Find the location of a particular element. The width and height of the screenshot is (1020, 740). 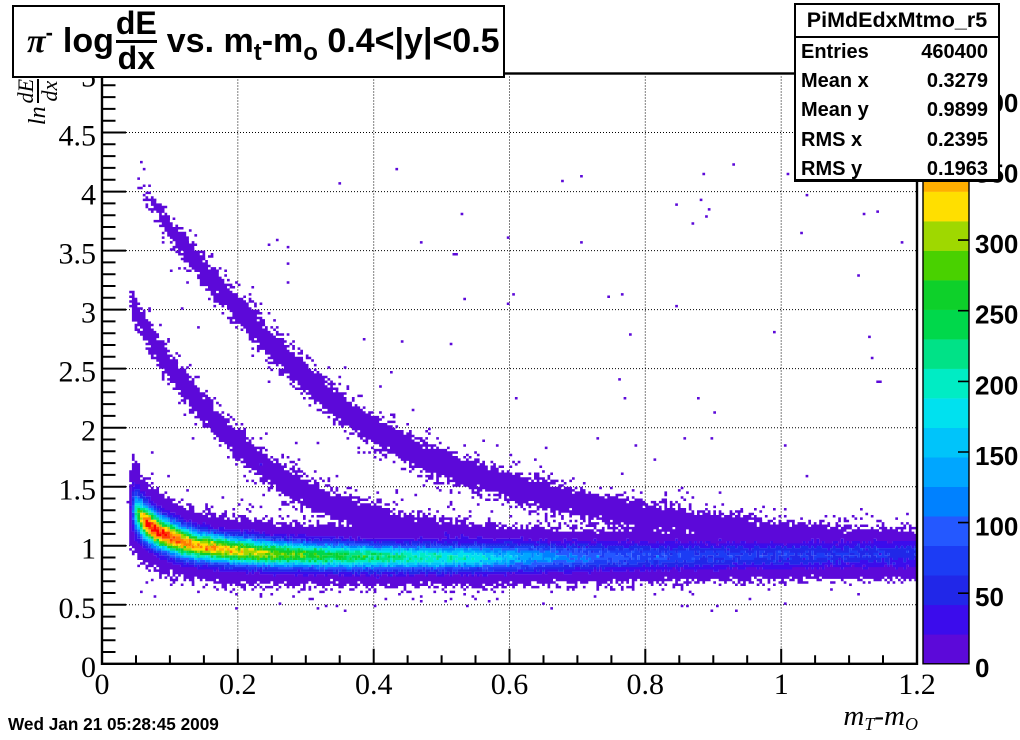

svg-text: 4 is located at coordinates (88, 195).